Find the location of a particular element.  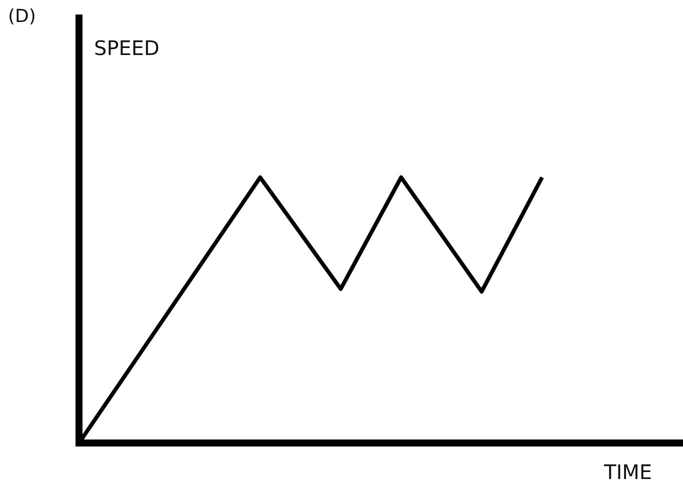

text: SPEED is located at coordinates (127, 48).